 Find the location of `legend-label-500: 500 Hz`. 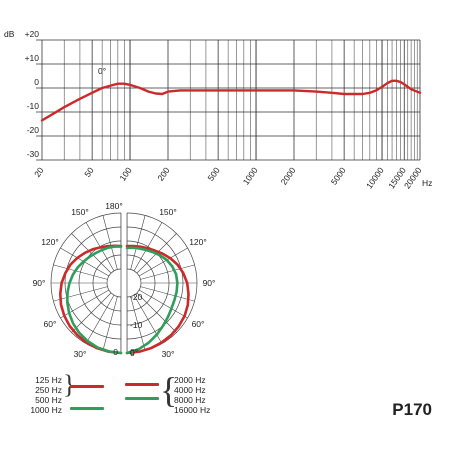

legend-label-500: 500 Hz is located at coordinates (48, 400).